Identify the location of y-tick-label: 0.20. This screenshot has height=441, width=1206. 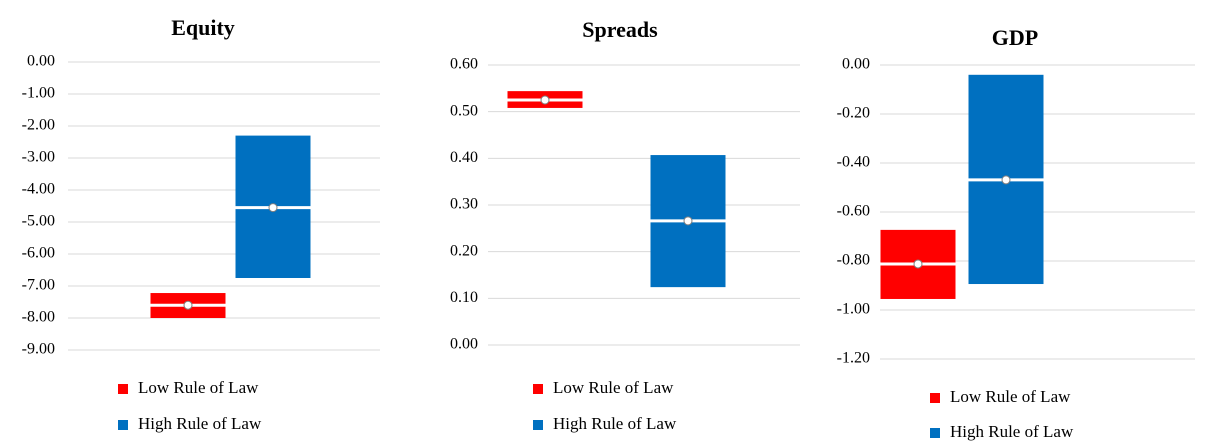
(464, 250).